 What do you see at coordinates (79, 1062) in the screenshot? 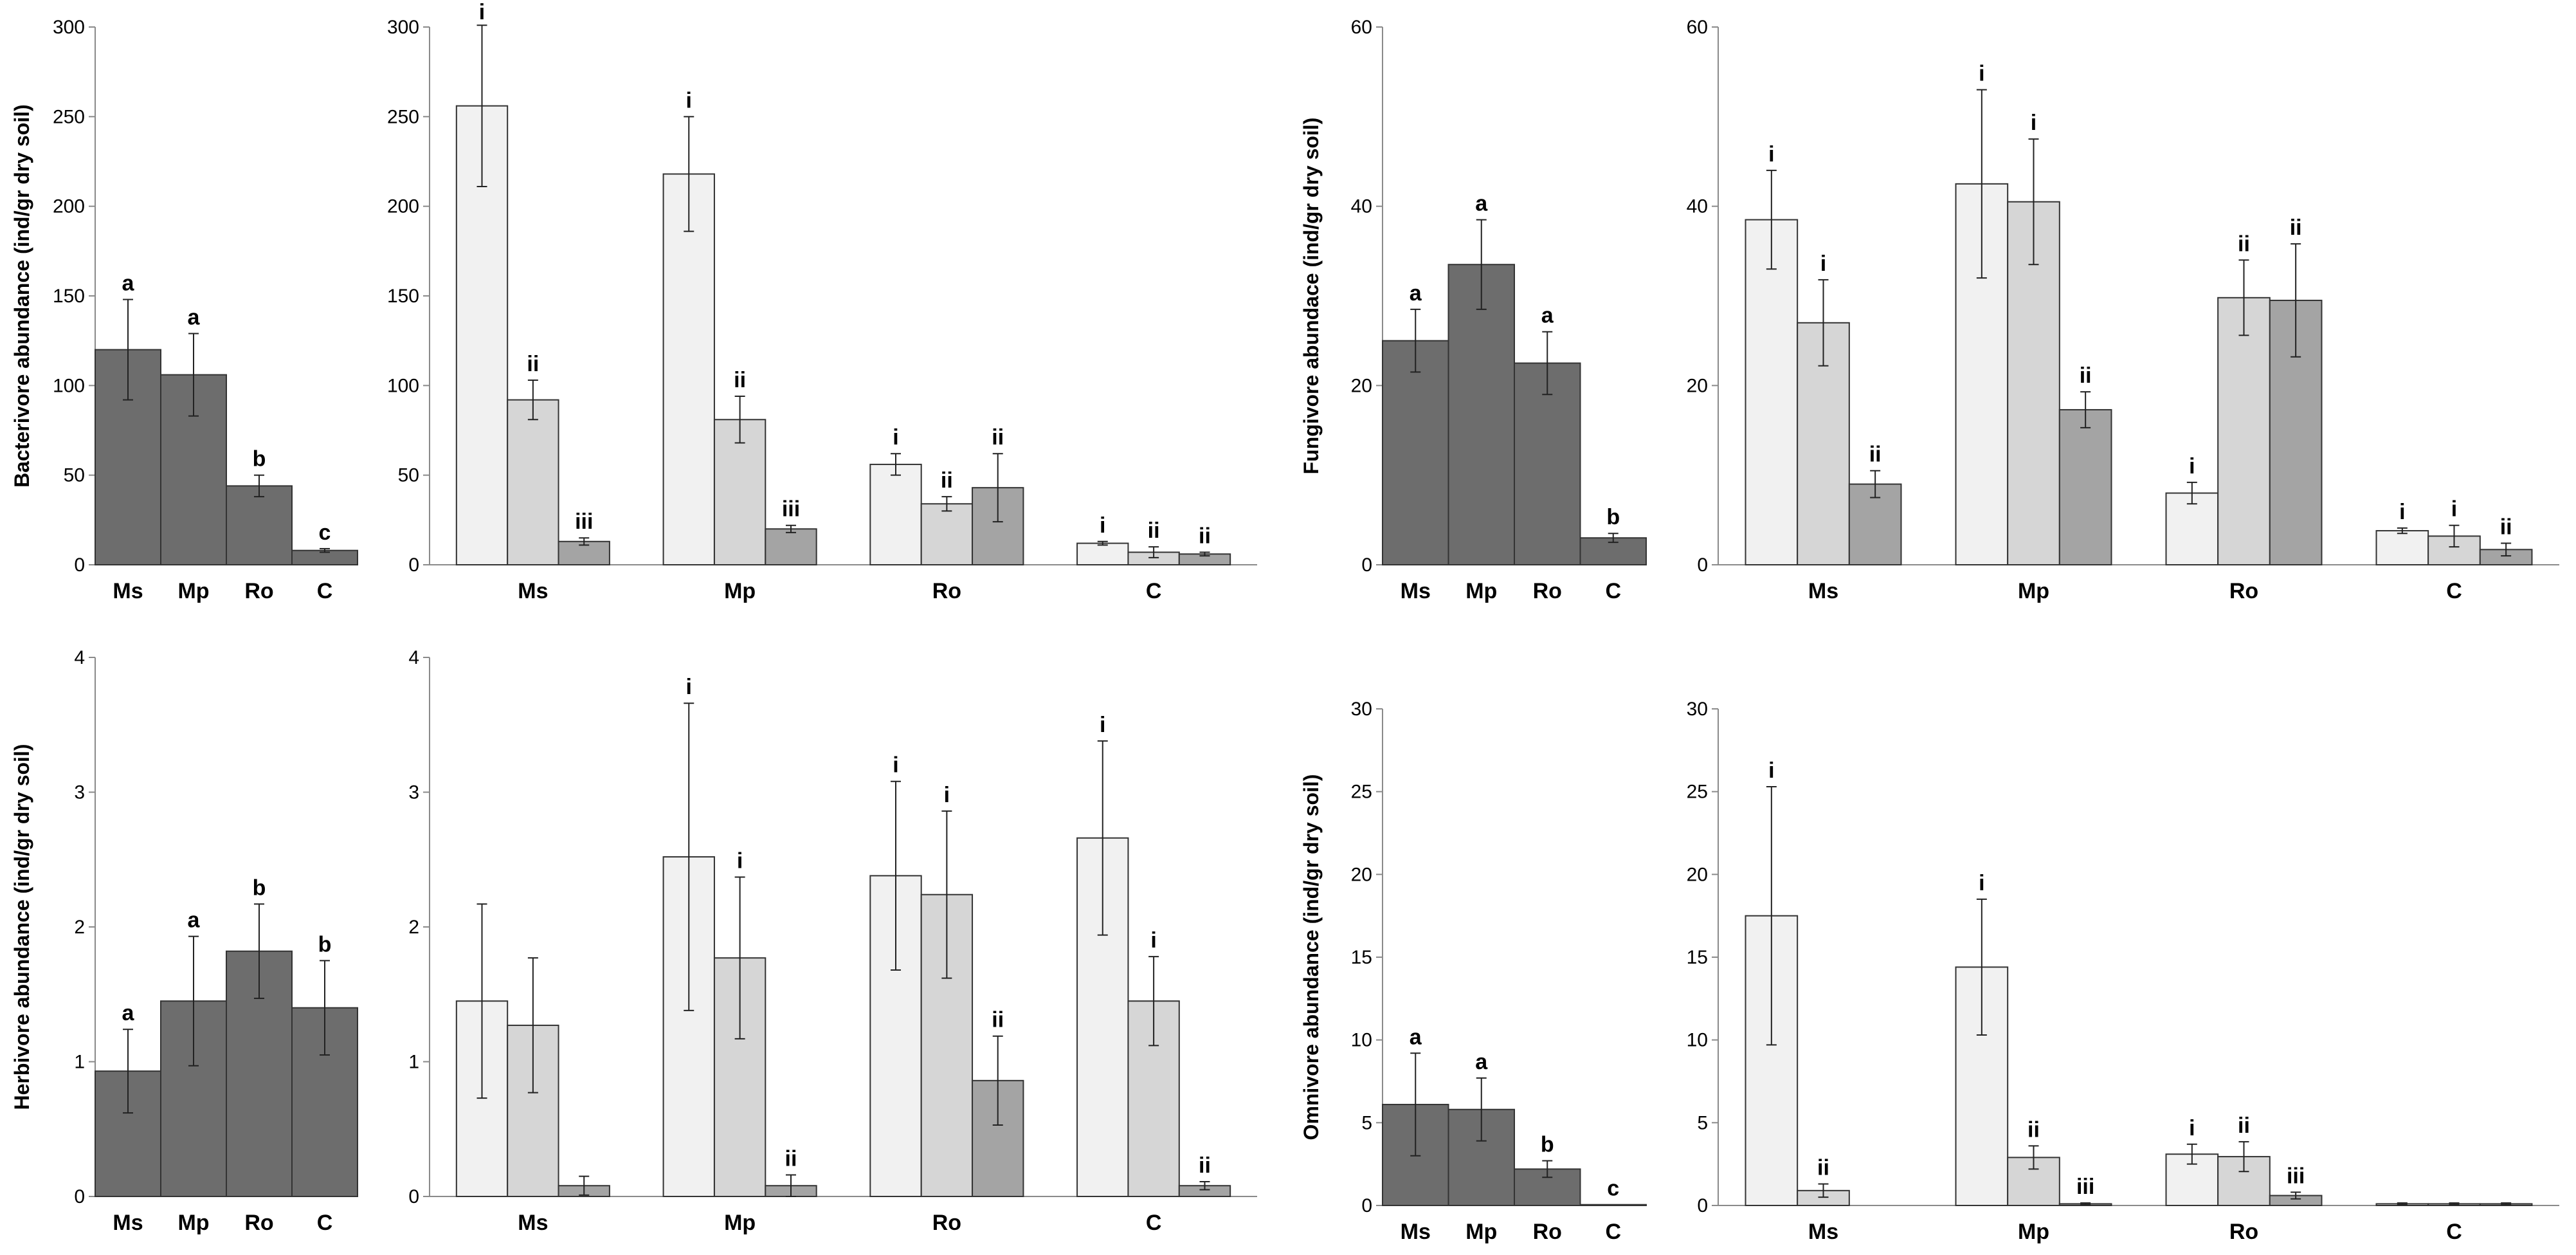
I see `y-tick-label: 1` at bounding box center [79, 1062].